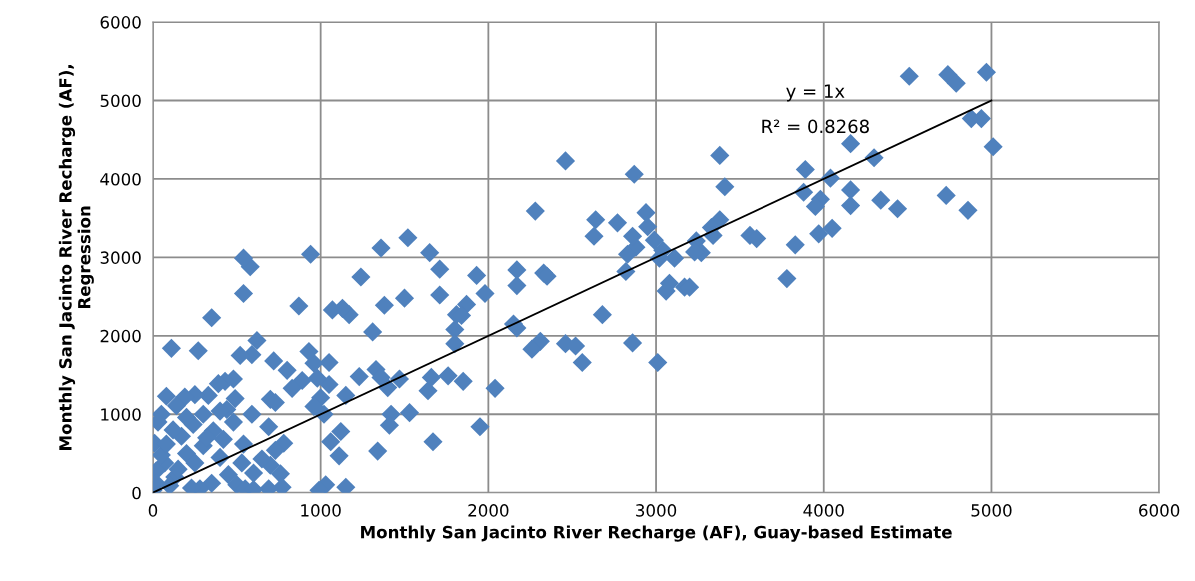 This screenshot has width=1195, height=581. Describe the element at coordinates (120, 101) in the screenshot. I see `y-tick-label: 5000` at that location.